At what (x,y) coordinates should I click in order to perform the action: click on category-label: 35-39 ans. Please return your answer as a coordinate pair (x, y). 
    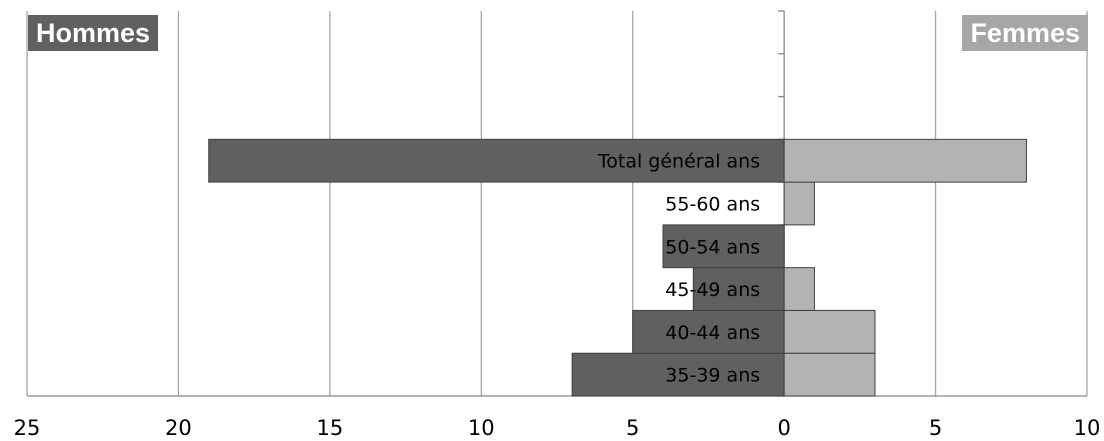
    Looking at the image, I should click on (712, 376).